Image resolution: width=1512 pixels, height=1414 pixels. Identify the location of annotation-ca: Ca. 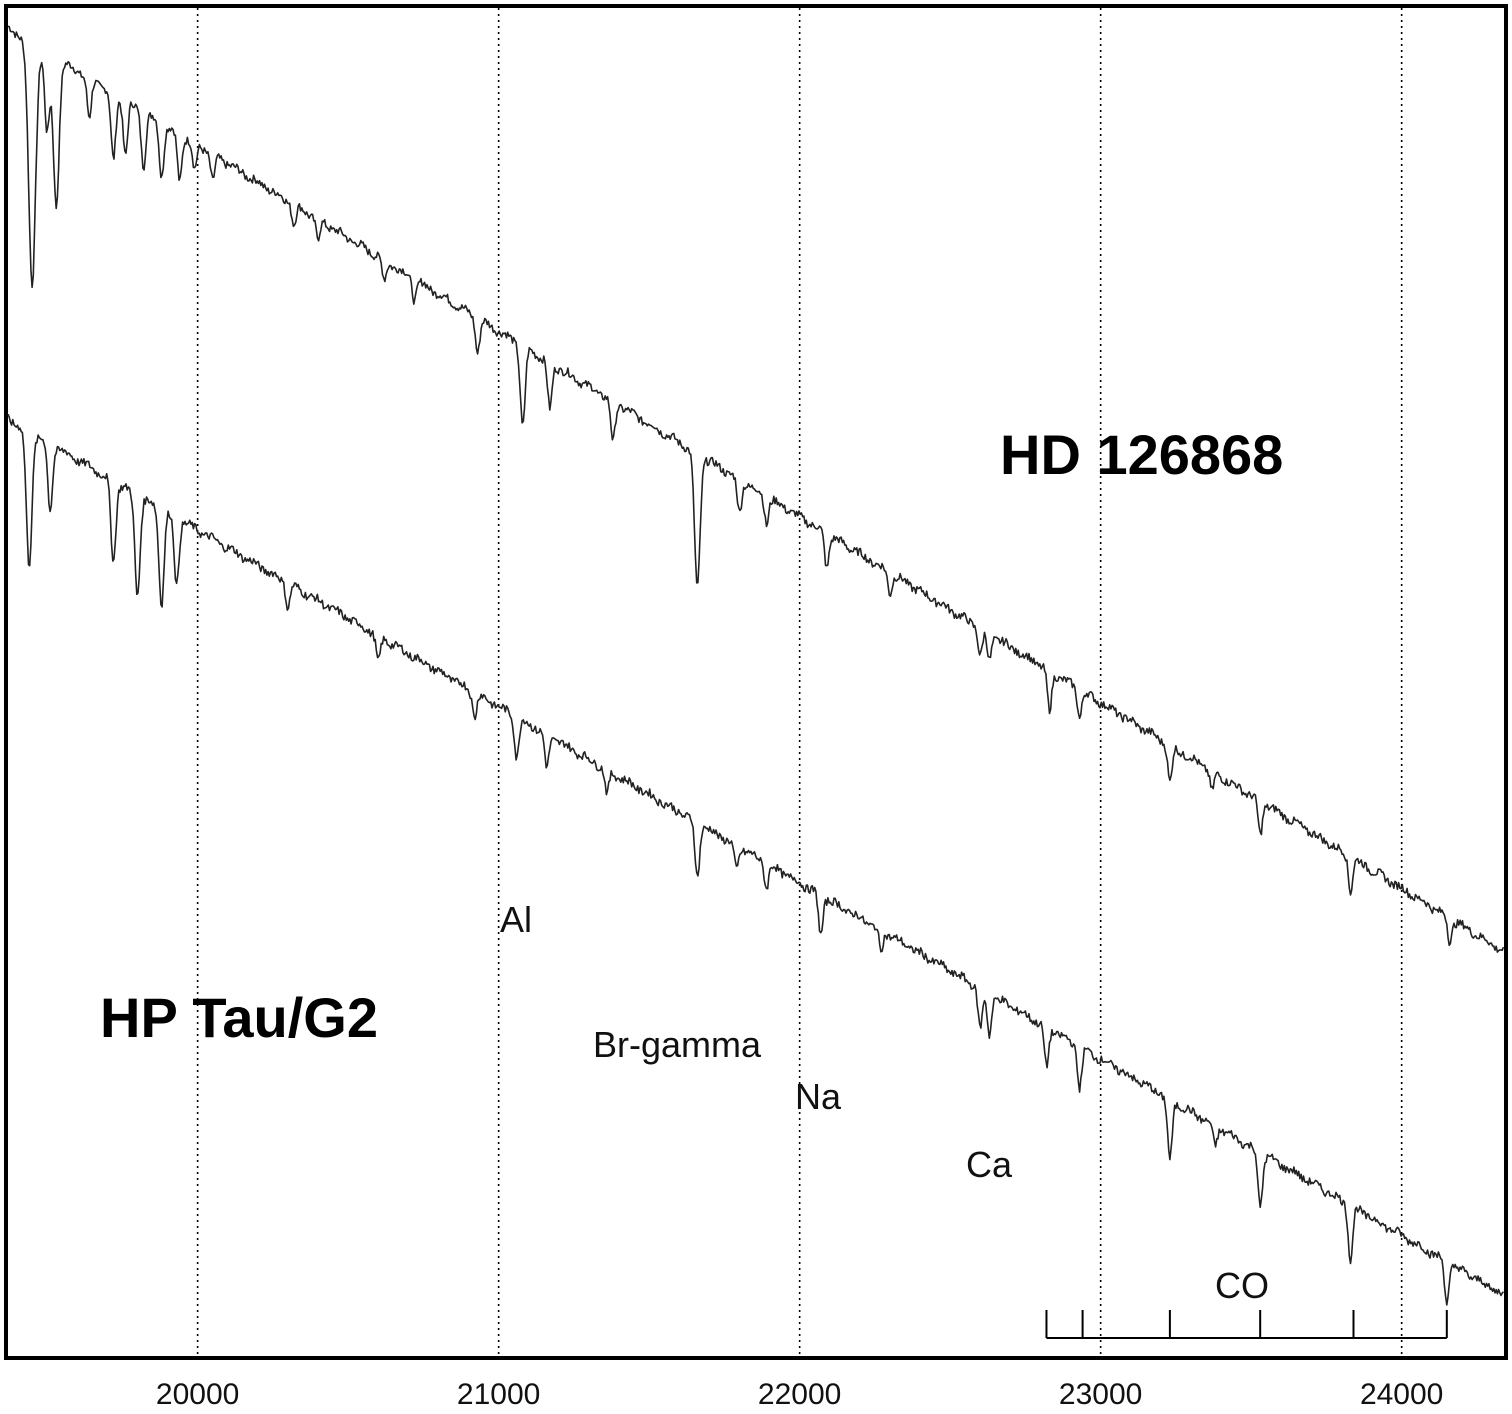
(989, 1164).